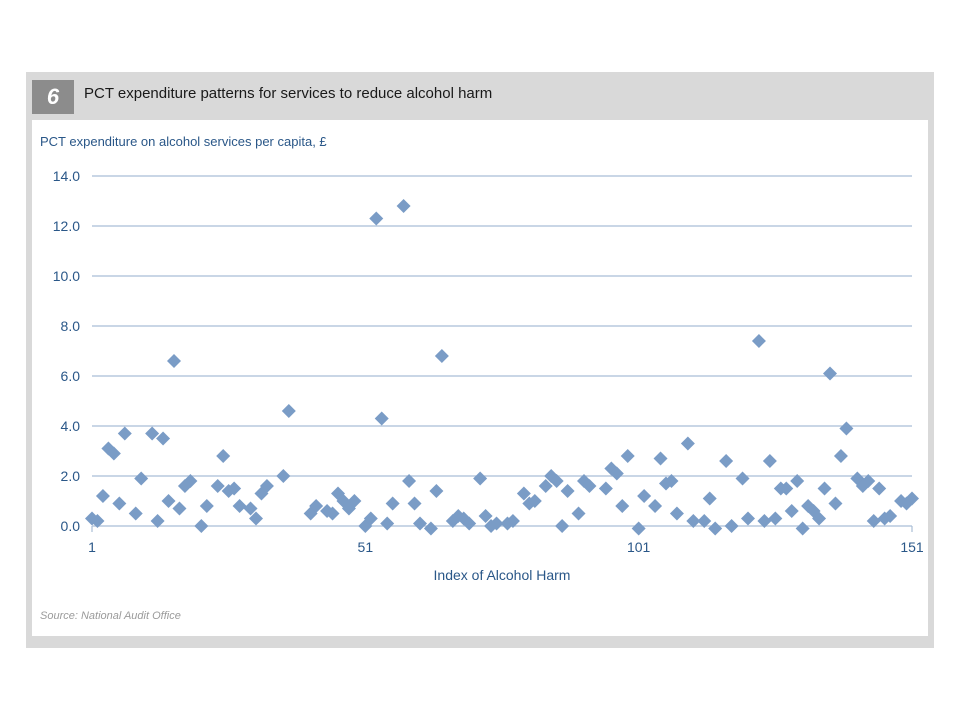 The height and width of the screenshot is (720, 960). Describe the element at coordinates (71, 426) in the screenshot. I see `y-tick-label: 4.0` at that location.